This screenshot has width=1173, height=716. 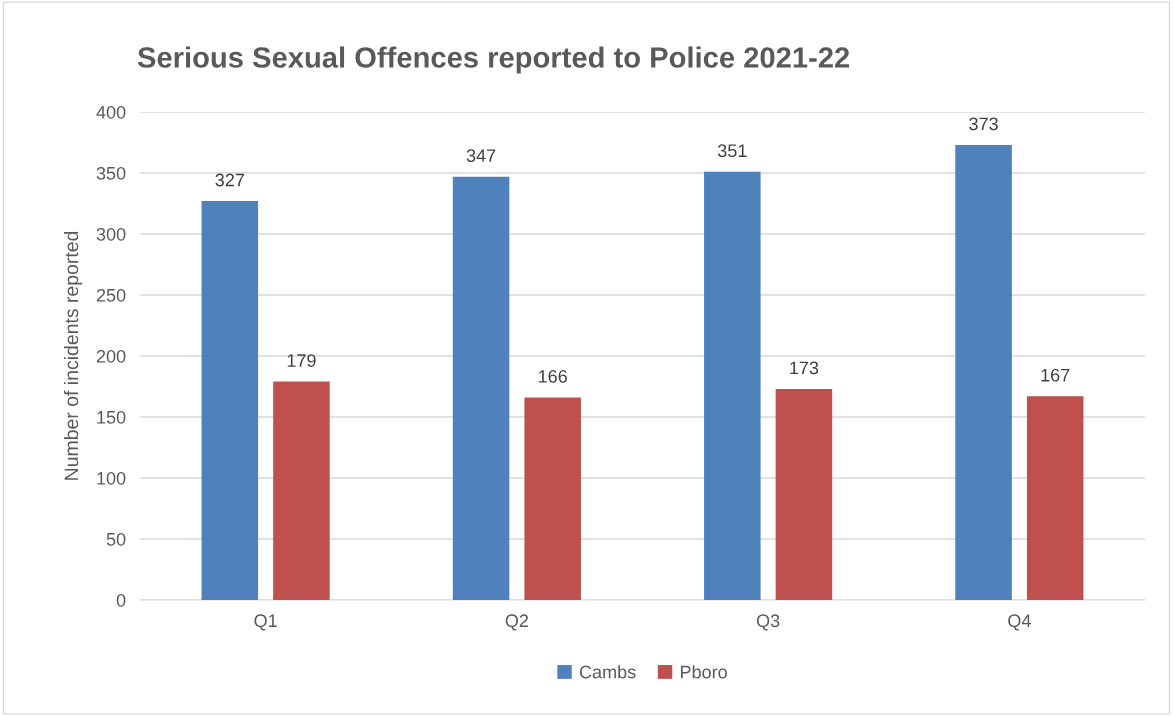 What do you see at coordinates (517, 622) in the screenshot?
I see `x-tick-label: Q2` at bounding box center [517, 622].